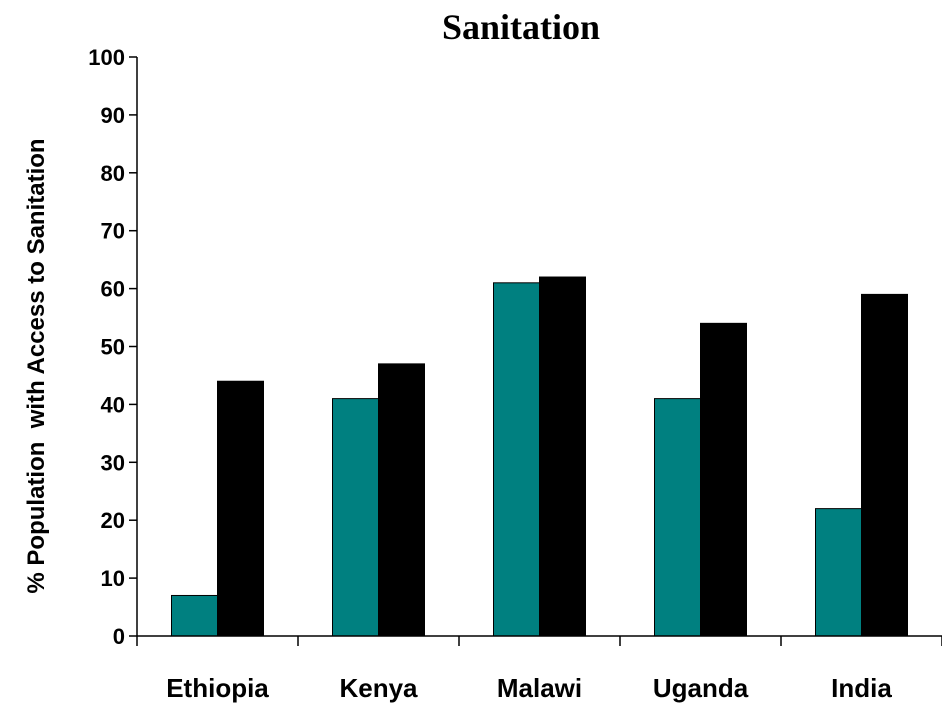 The image size is (942, 705). Describe the element at coordinates (106, 57) in the screenshot. I see `y-tick-label-100: 100` at that location.